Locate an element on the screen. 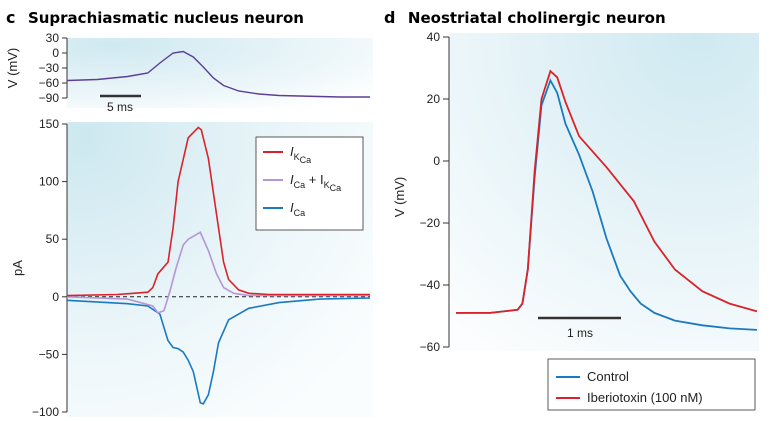 The image size is (774, 421). legend: IKCa ICa + IKCa ICa is located at coordinates (309, 183).